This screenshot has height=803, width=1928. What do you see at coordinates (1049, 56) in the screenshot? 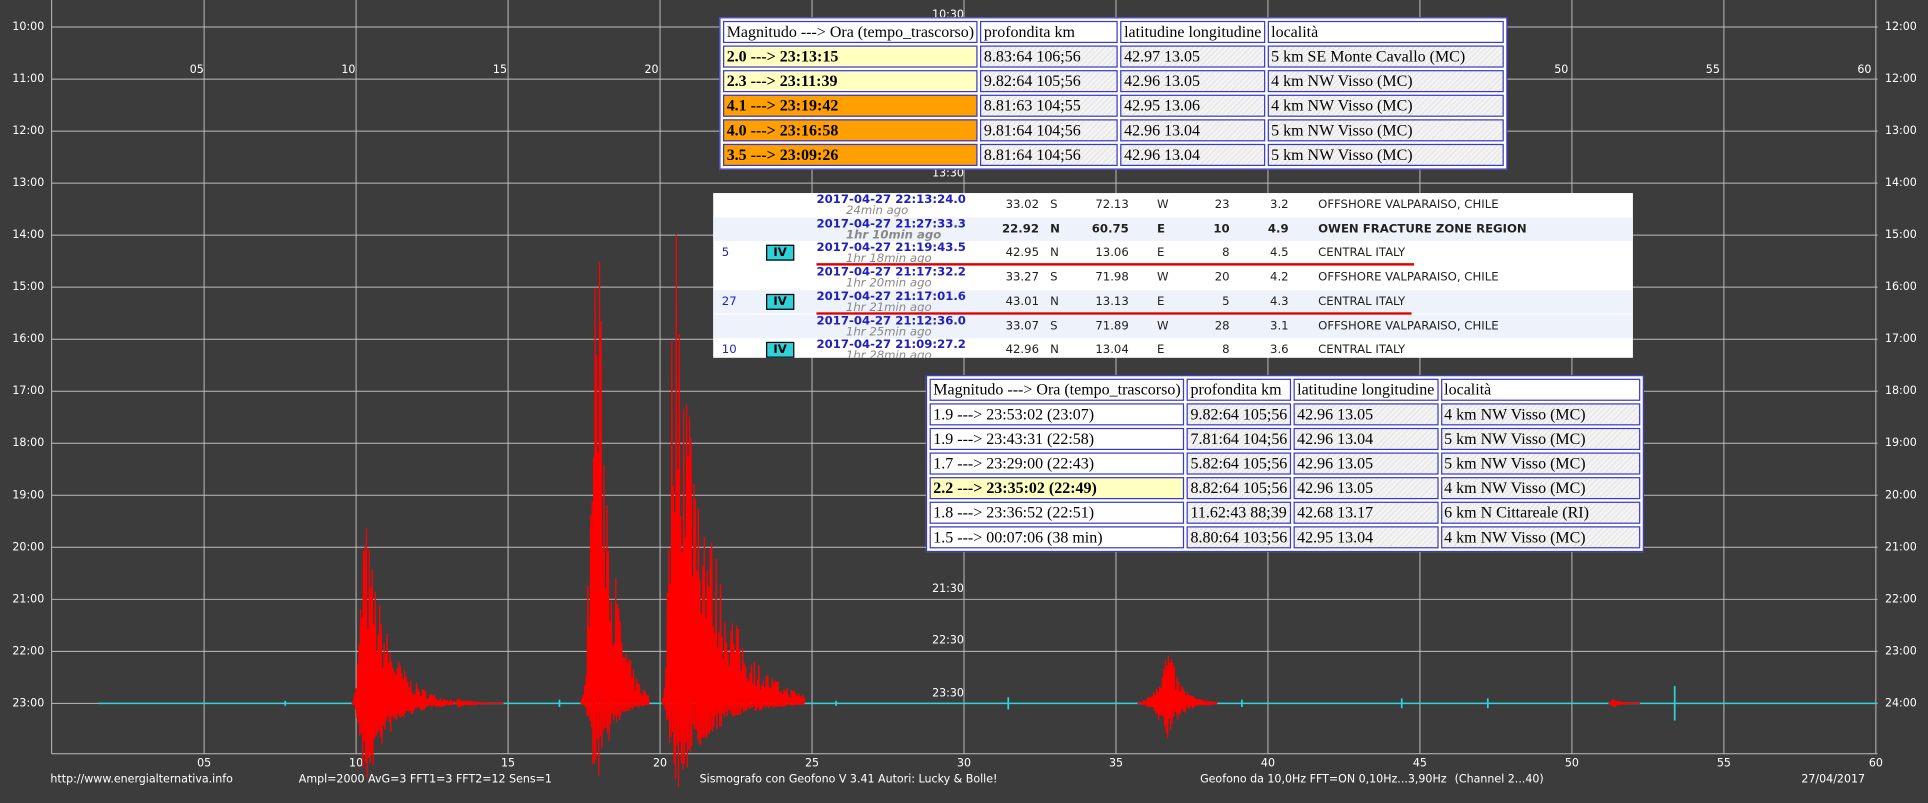
I see `table-cell: 8.83:64 106;56` at bounding box center [1049, 56].